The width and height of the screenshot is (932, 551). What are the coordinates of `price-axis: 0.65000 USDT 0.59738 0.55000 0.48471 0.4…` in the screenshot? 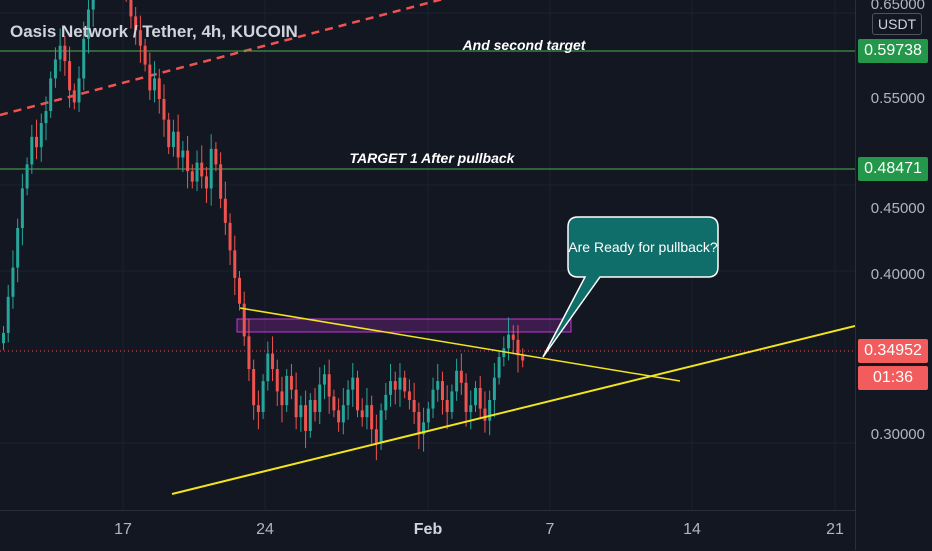 It's located at (893, 275).